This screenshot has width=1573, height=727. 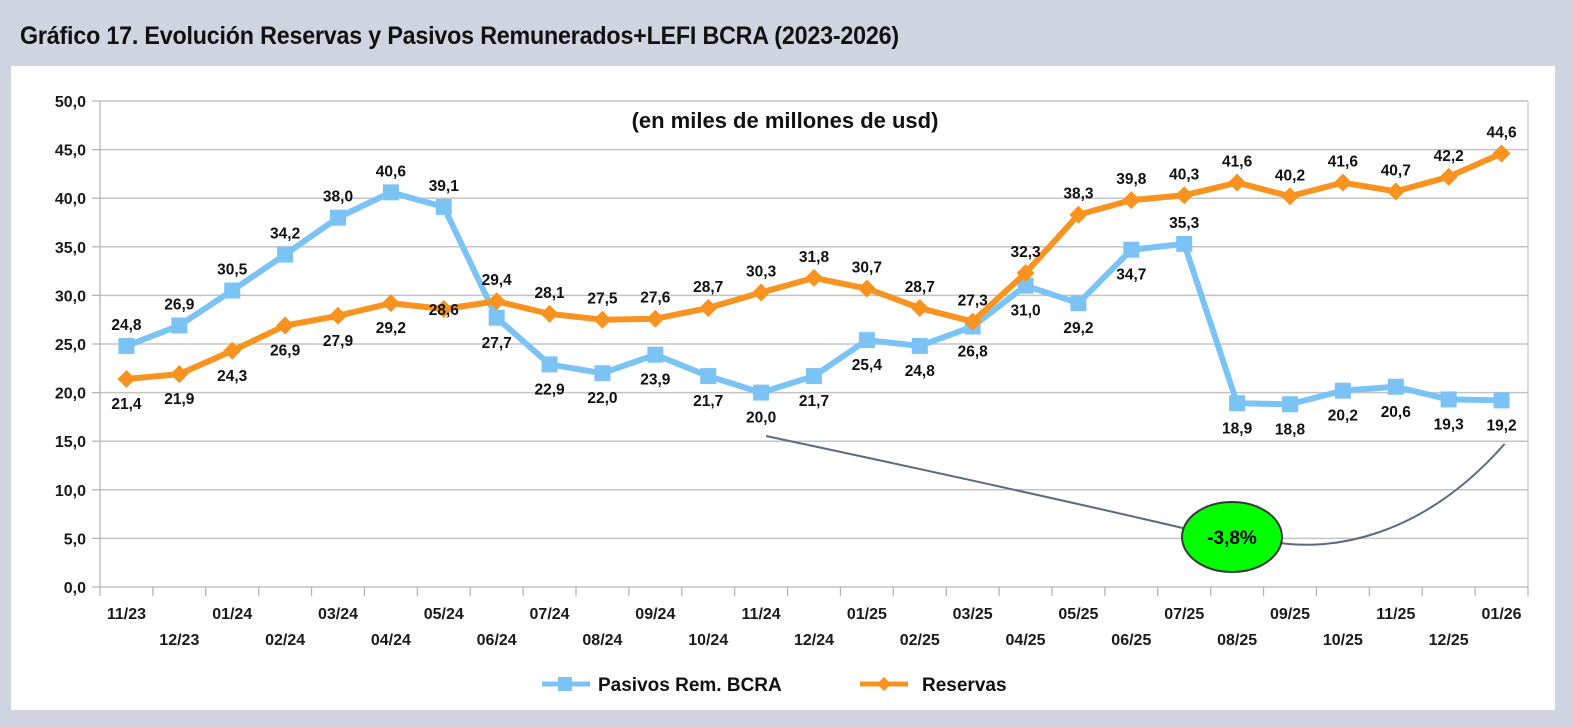 What do you see at coordinates (814, 257) in the screenshot?
I see `data-label: 31,8` at bounding box center [814, 257].